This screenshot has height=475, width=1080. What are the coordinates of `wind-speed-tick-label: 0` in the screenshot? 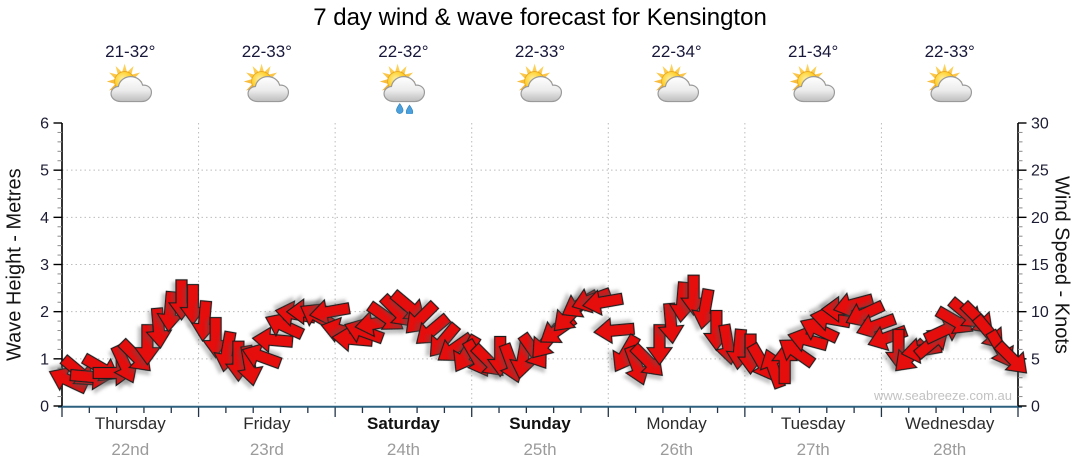 It's located at (1035, 407).